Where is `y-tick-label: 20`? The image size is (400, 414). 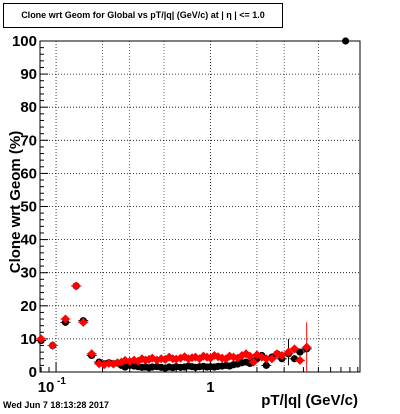
y-tick-label: 20 is located at coordinates (28, 306).